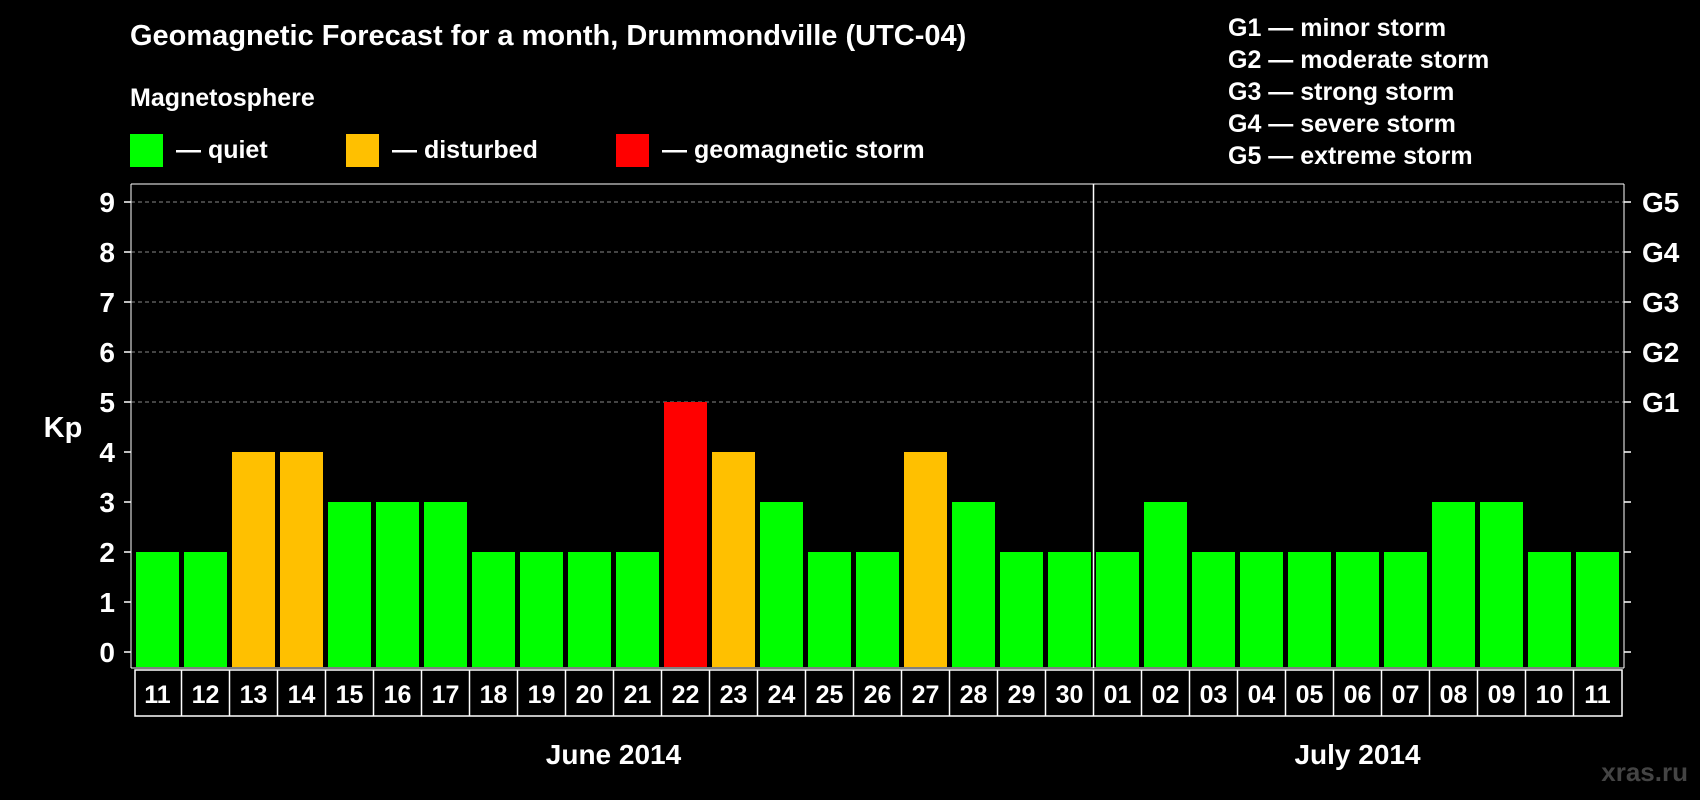 The image size is (1700, 800). Describe the element at coordinates (1660, 302) in the screenshot. I see `g-level-label: G3` at that location.